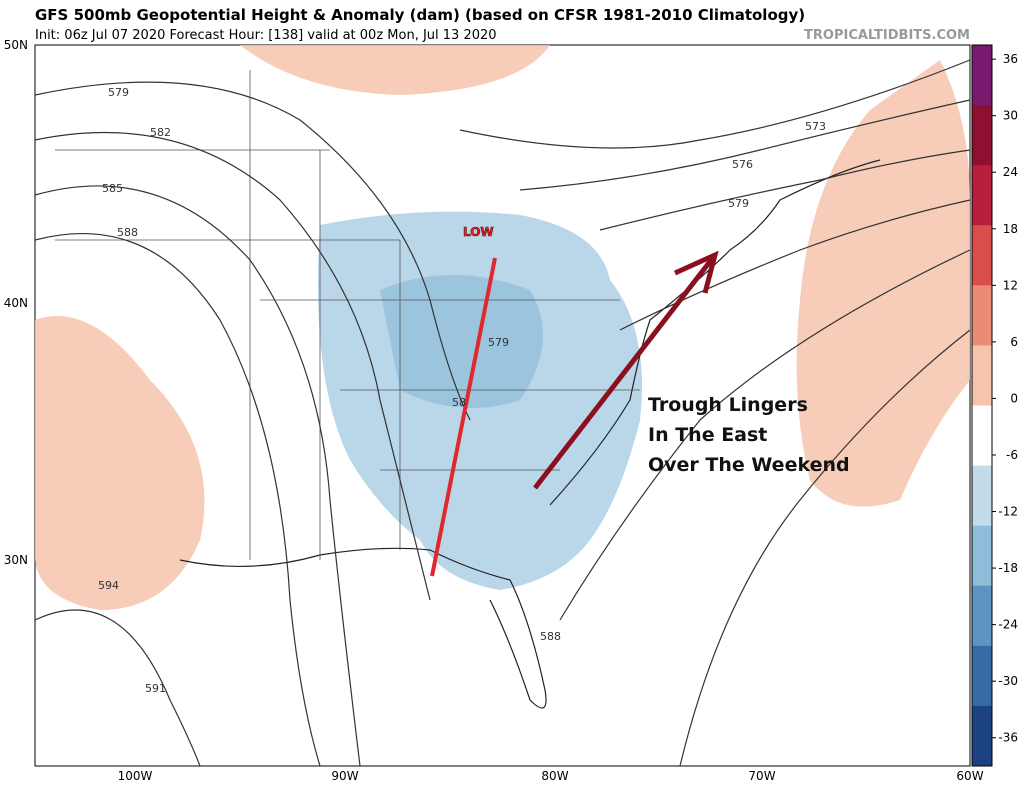 Image resolution: width=1024 pixels, height=790 pixels. What do you see at coordinates (16, 560) in the screenshot?
I see `lat-label: 30N` at bounding box center [16, 560].